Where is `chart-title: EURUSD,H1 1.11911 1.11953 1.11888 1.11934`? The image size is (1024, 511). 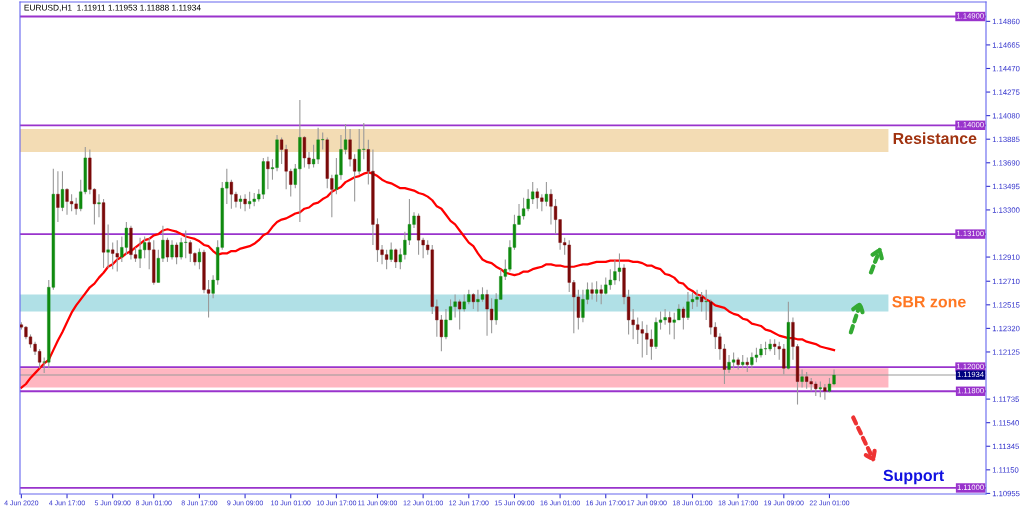 chart-title: EURUSD,H1 1.11911 1.11953 1.11888 1.11934 is located at coordinates (112, 8).